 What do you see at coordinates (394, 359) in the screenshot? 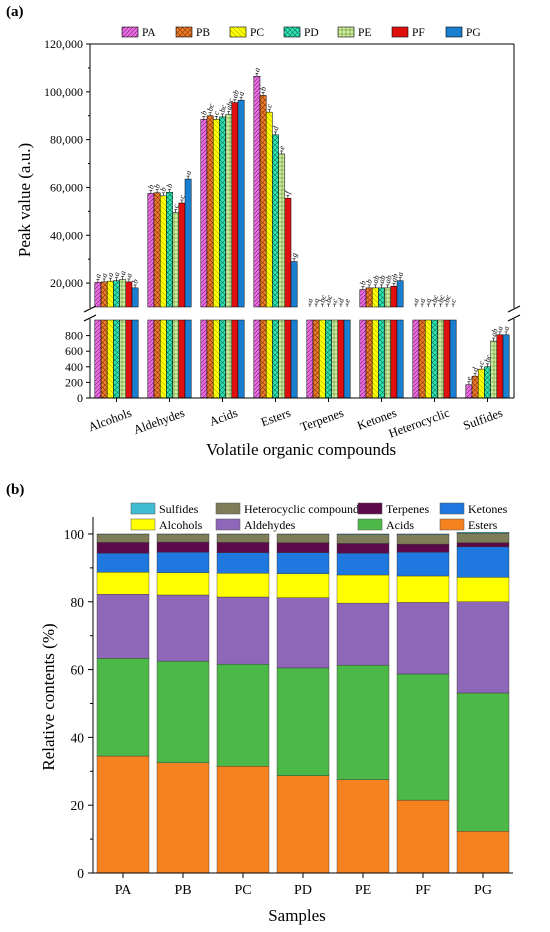
I see `bar-lower-PF-Ketones` at bounding box center [394, 359].